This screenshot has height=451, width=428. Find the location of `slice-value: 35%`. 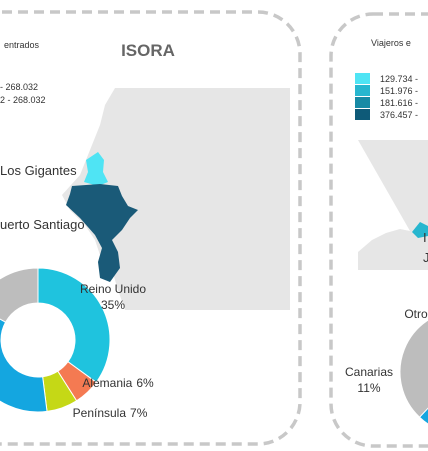

slice-value: 35% is located at coordinates (113, 305).